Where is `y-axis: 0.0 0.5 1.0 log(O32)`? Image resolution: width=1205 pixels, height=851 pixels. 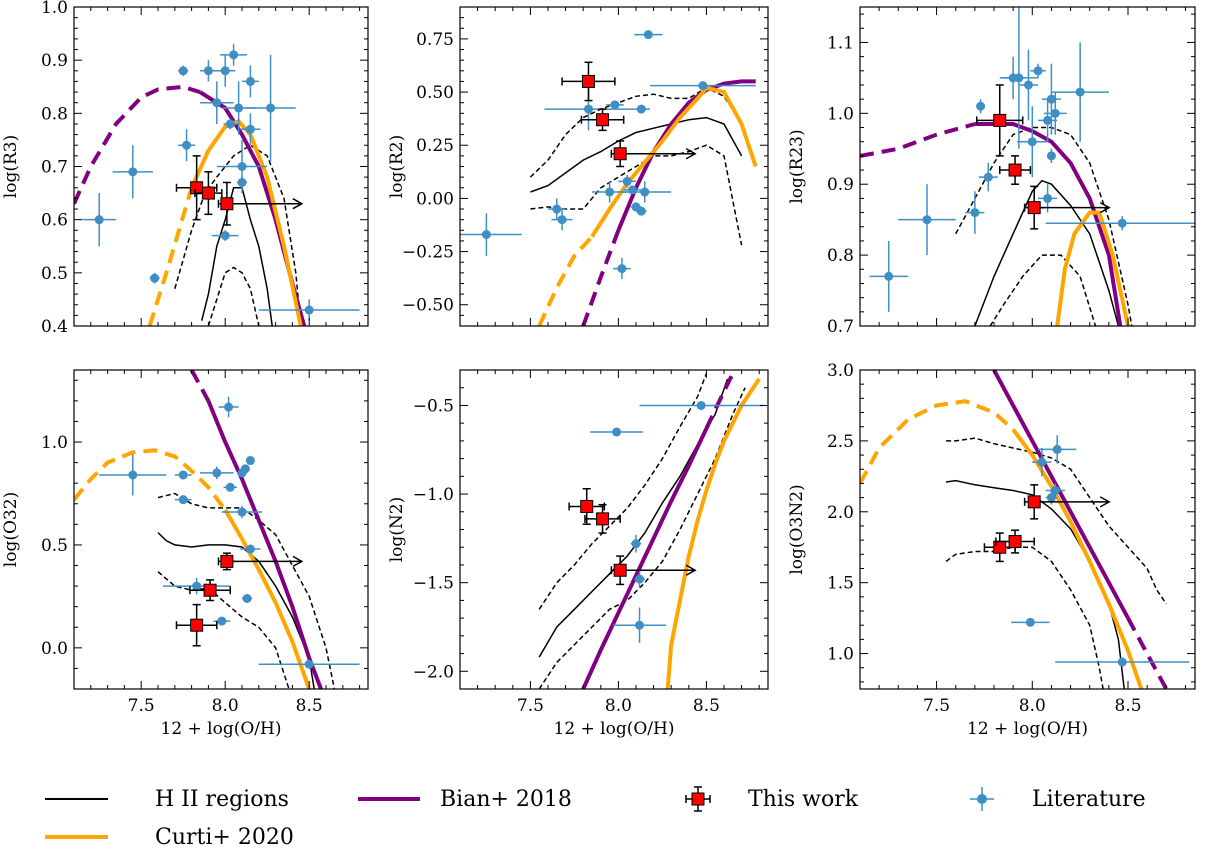
y-axis: 0.0 0.5 1.0 log(O32) is located at coordinates (184, 534).